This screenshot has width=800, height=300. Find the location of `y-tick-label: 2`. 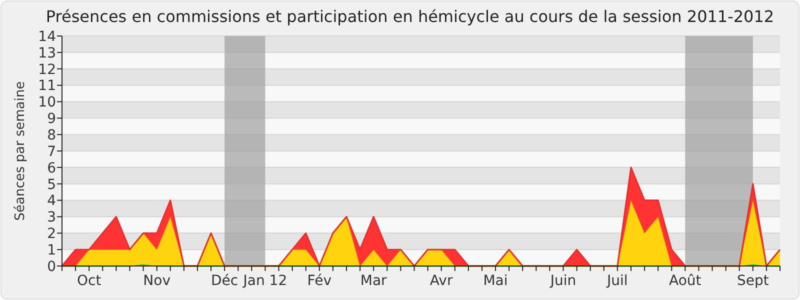

y-tick-label: 2 is located at coordinates (51, 234).